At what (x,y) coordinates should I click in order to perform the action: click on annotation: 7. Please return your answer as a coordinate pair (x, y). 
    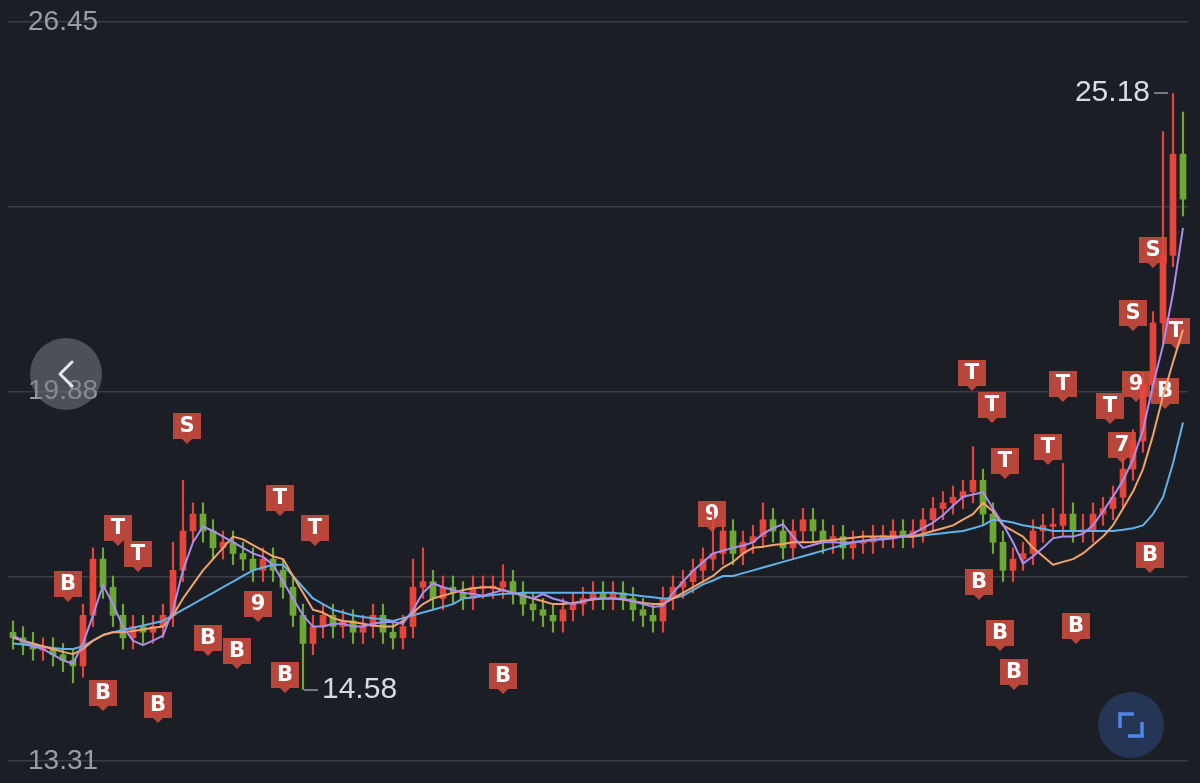
    Looking at the image, I should click on (1122, 444).